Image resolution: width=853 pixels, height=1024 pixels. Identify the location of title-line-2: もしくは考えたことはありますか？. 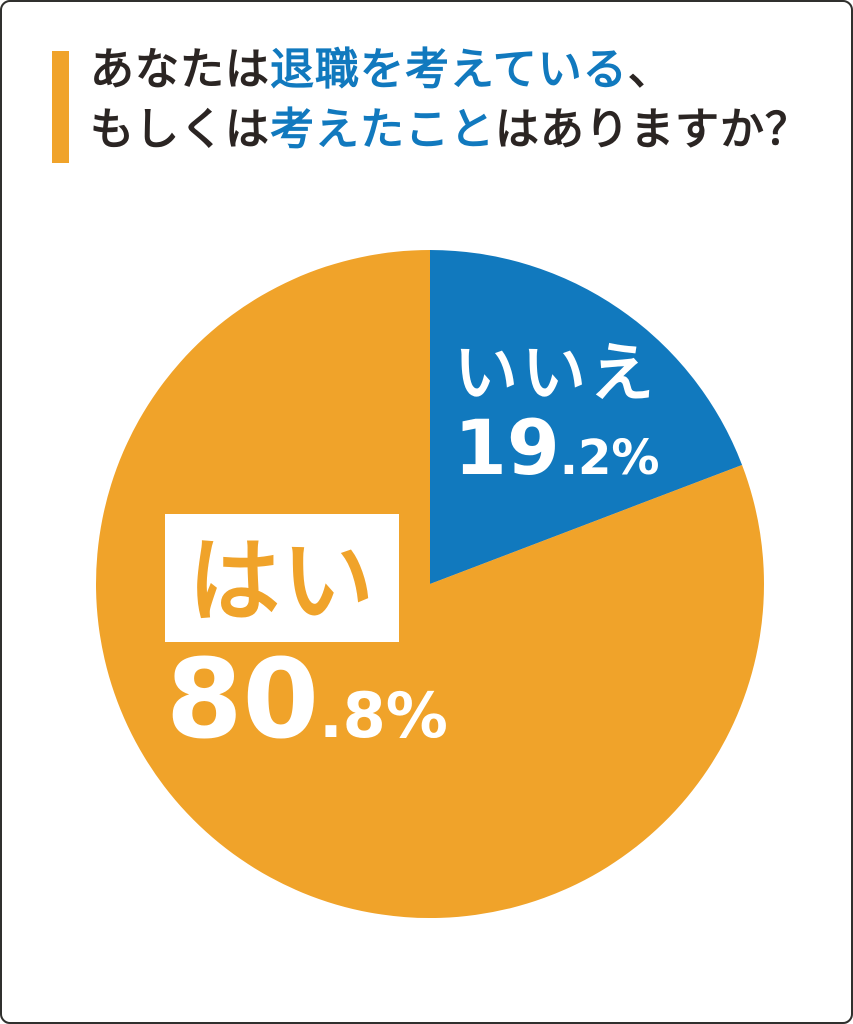
(450, 130).